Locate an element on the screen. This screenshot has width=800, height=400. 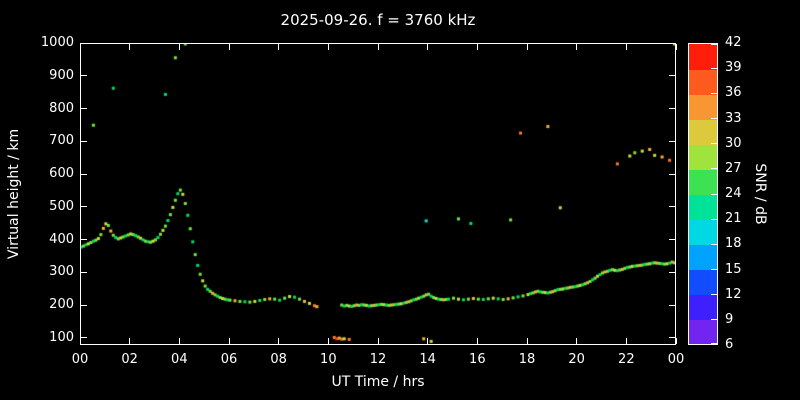
colorbar-label: SNR / dB is located at coordinates (760, 194).